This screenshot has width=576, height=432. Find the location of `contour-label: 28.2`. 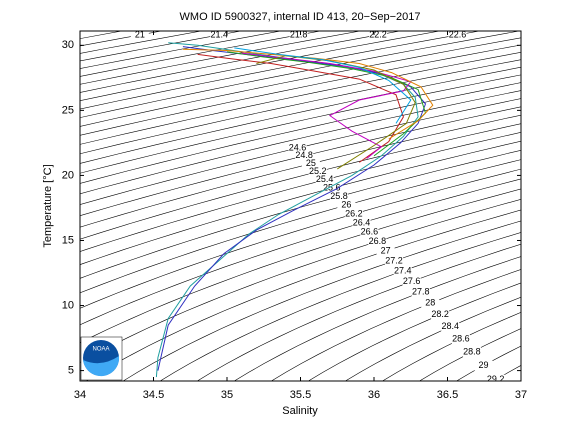

contour-label: 28.2 is located at coordinates (440, 314).